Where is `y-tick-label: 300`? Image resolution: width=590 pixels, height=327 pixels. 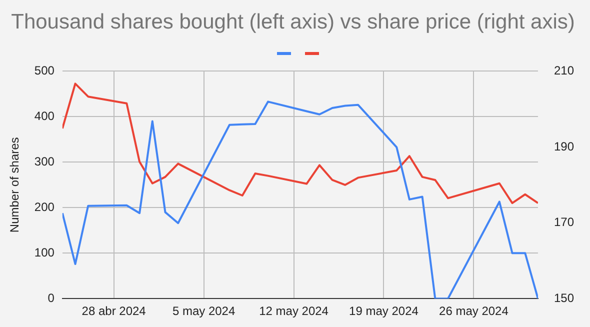
y-tick-label: 300 is located at coordinates (44, 161).